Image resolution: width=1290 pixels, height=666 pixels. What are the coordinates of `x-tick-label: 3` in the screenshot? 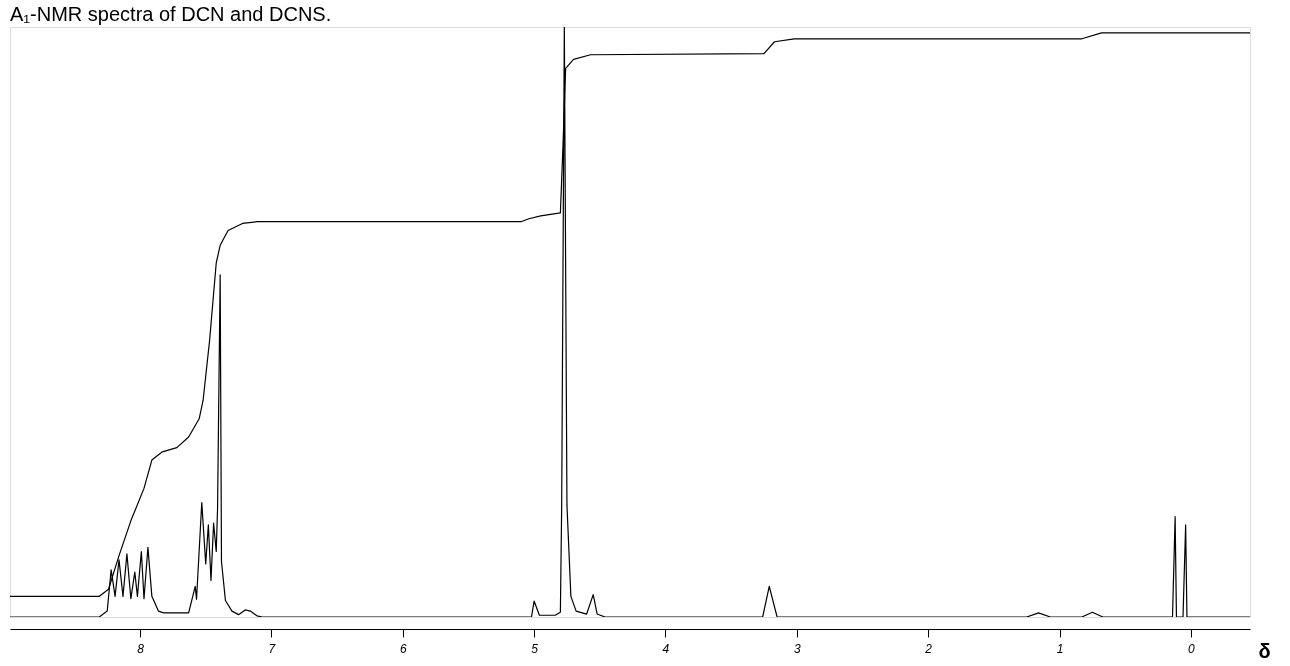 It's located at (797, 648).